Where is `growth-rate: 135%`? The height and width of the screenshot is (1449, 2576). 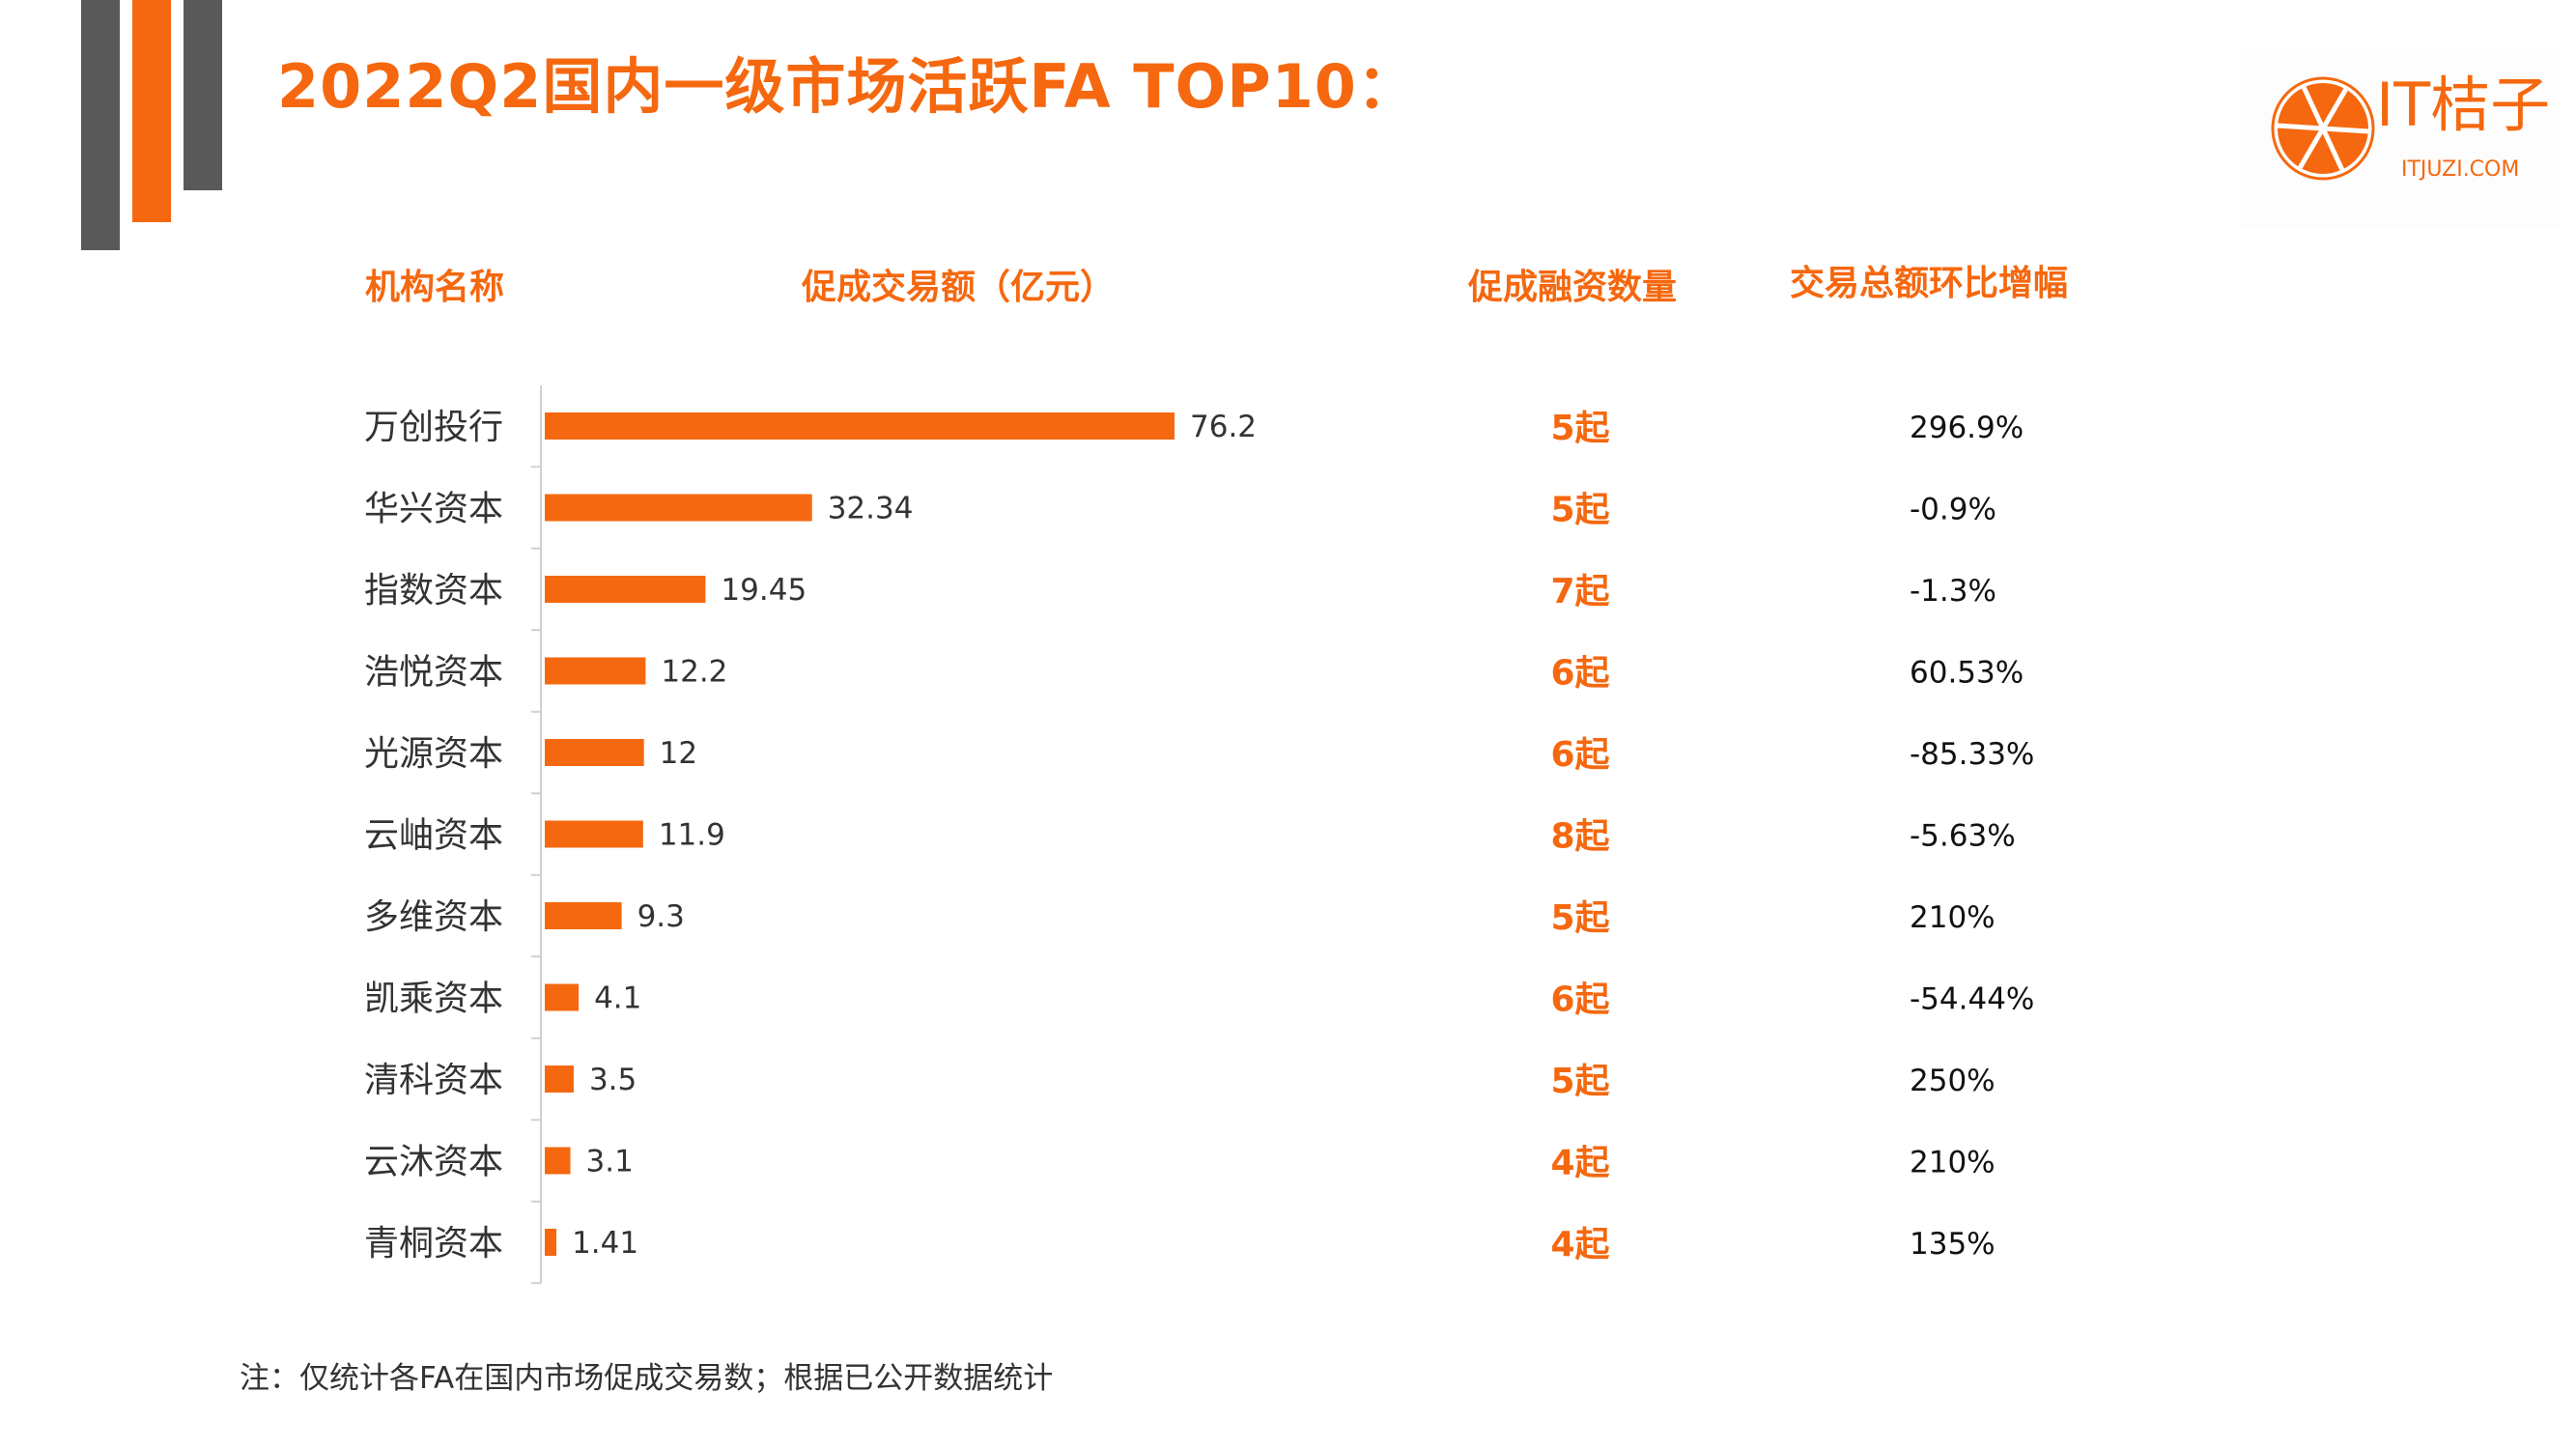
growth-rate: 135% is located at coordinates (1953, 1244).